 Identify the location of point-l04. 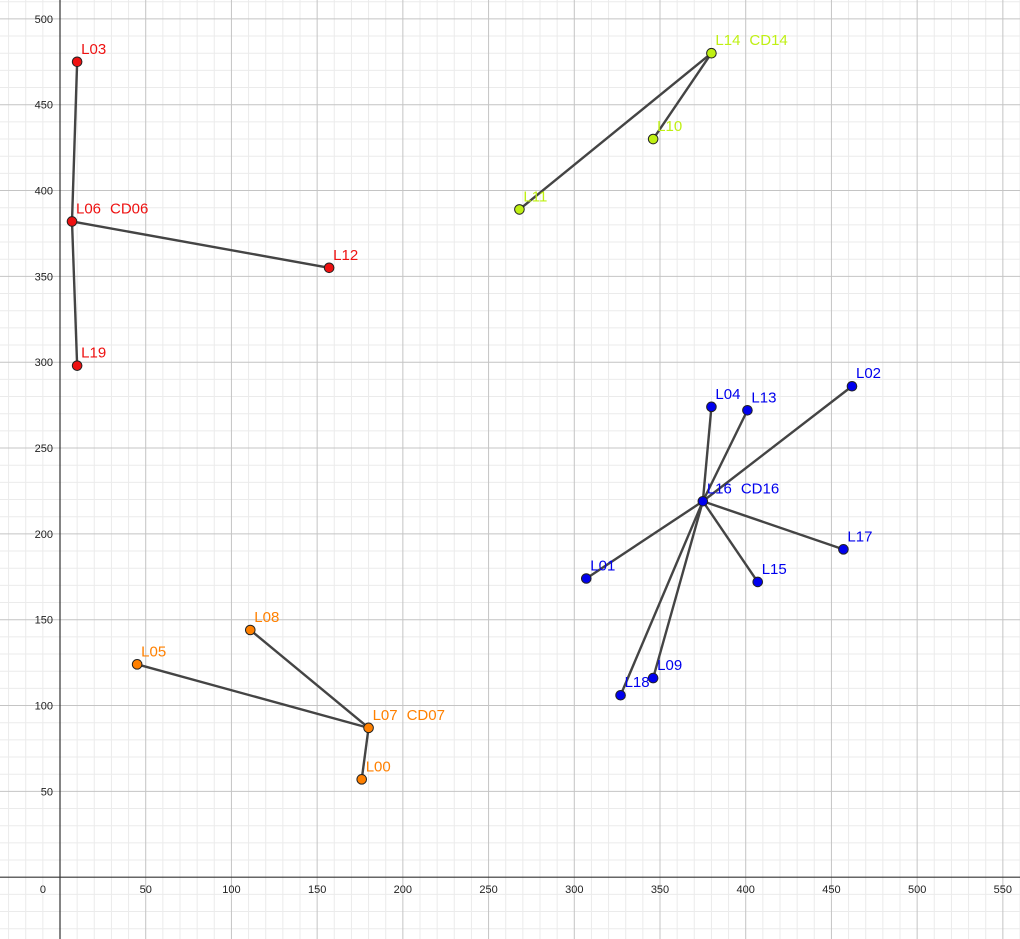
(711, 407).